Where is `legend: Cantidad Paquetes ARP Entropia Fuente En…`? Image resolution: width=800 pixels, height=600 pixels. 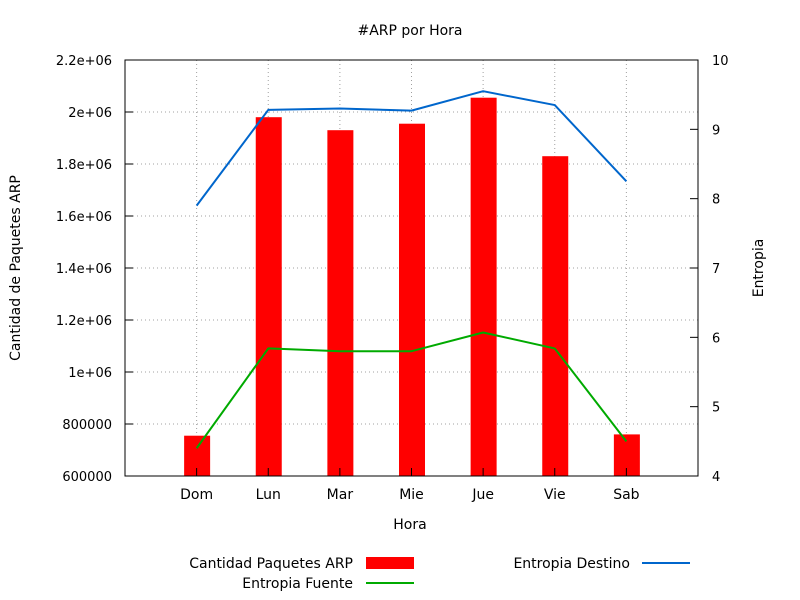 legend: Cantidad Paquetes ARP Entropia Fuente En… is located at coordinates (439, 574).